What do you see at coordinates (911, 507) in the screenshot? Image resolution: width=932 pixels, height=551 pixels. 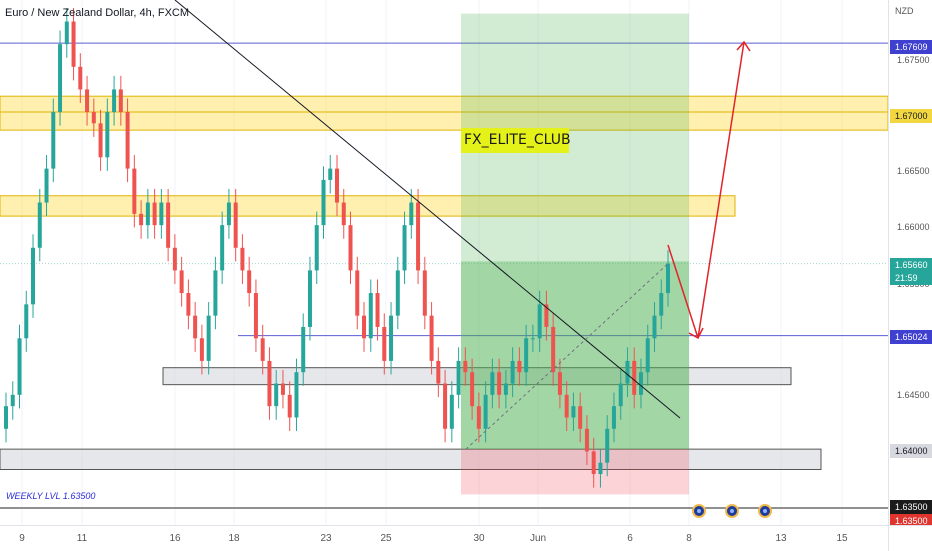 I see `weekly-price-label: 1.63500` at bounding box center [911, 507].